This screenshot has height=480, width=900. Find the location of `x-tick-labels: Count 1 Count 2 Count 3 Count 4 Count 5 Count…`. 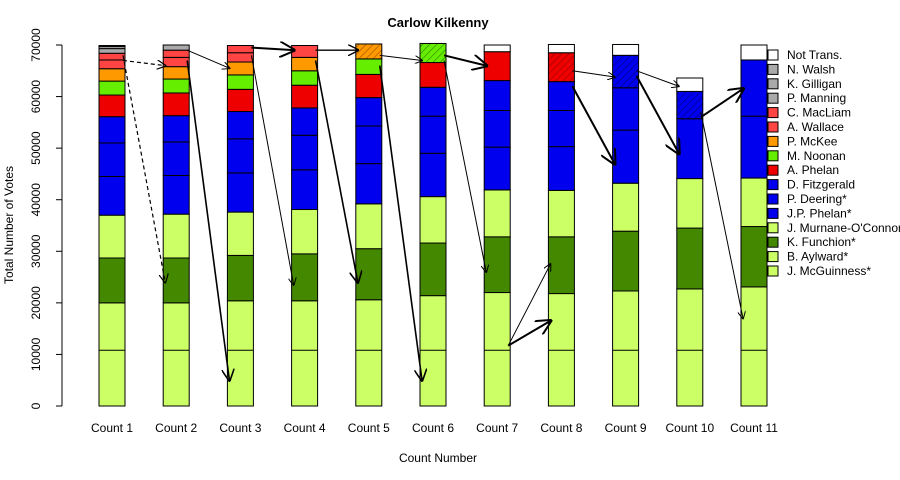

x-tick-labels: Count 1 Count 2 Count 3 Count 4 Count 5 Count… is located at coordinates (434, 428).